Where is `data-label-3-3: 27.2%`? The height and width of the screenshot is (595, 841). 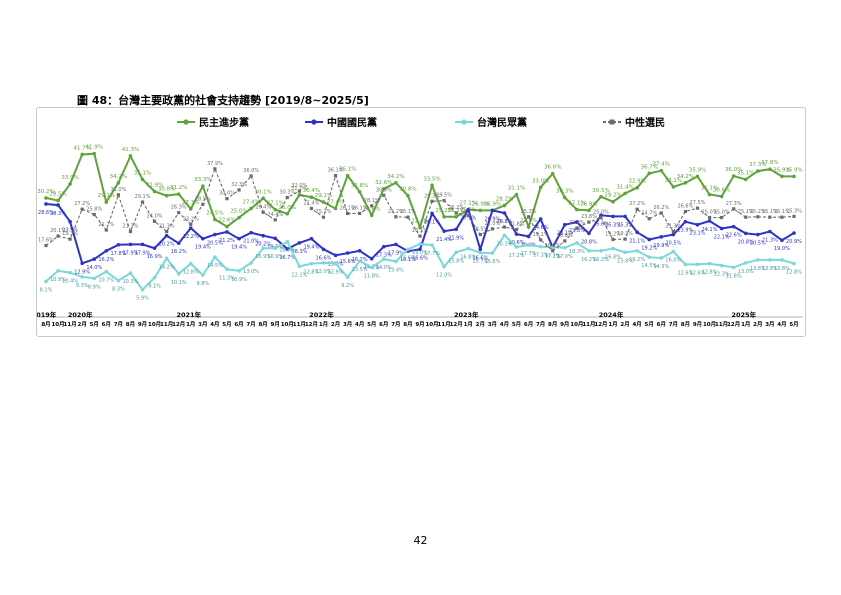
data-label-3-3: 27.2% is located at coordinates (82, 204).